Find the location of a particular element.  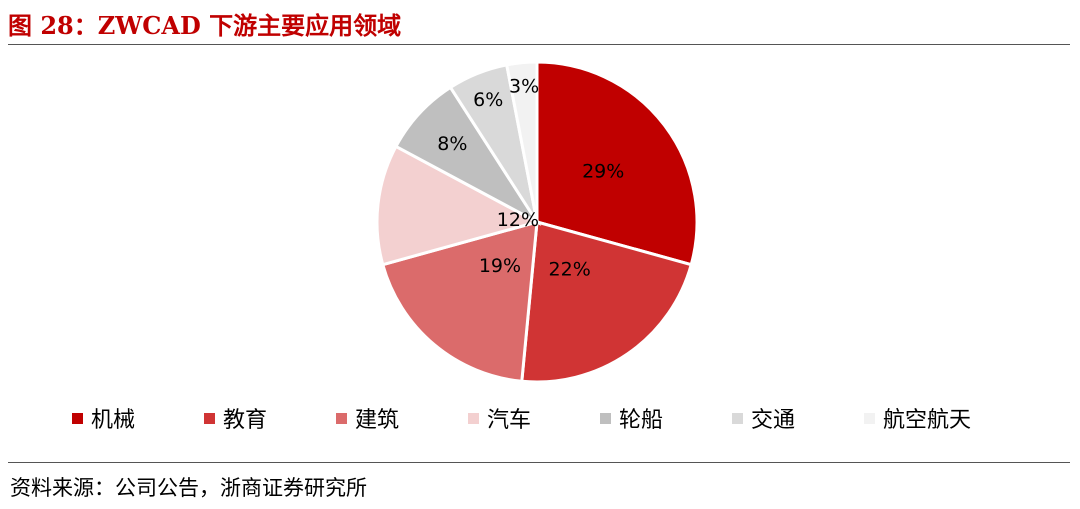

legend-label: 机械 is located at coordinates (113, 420).